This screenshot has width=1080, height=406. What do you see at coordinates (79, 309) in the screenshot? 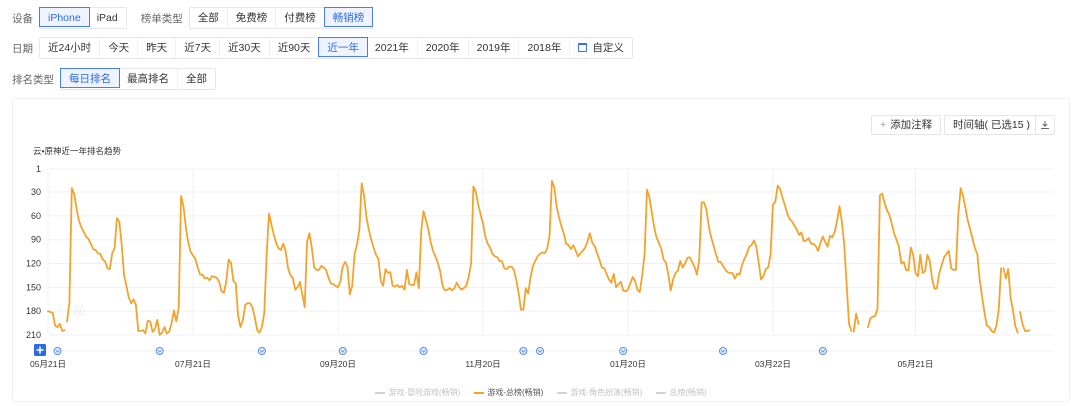
I see `watermark-logo: ◎` at bounding box center [79, 309].